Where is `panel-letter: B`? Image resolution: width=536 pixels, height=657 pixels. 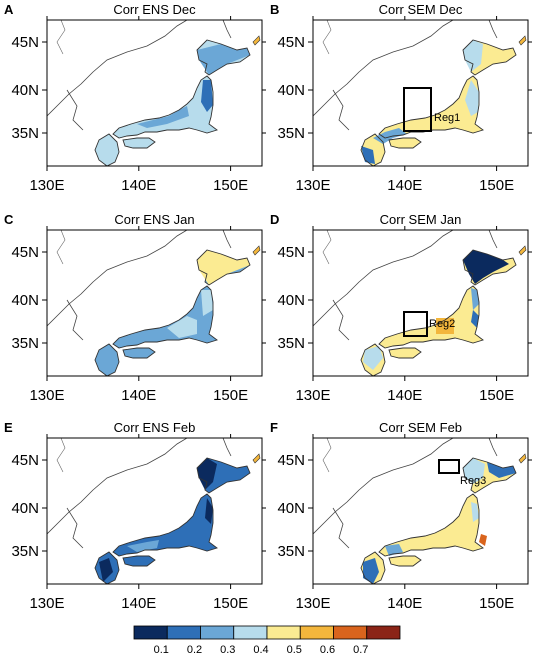
panel-letter: B is located at coordinates (274, 9).